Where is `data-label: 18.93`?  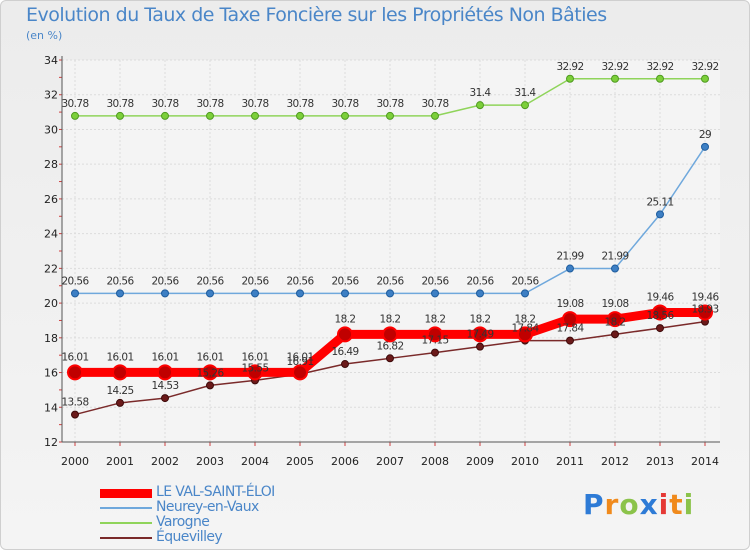
data-label: 18.93 is located at coordinates (704, 310).